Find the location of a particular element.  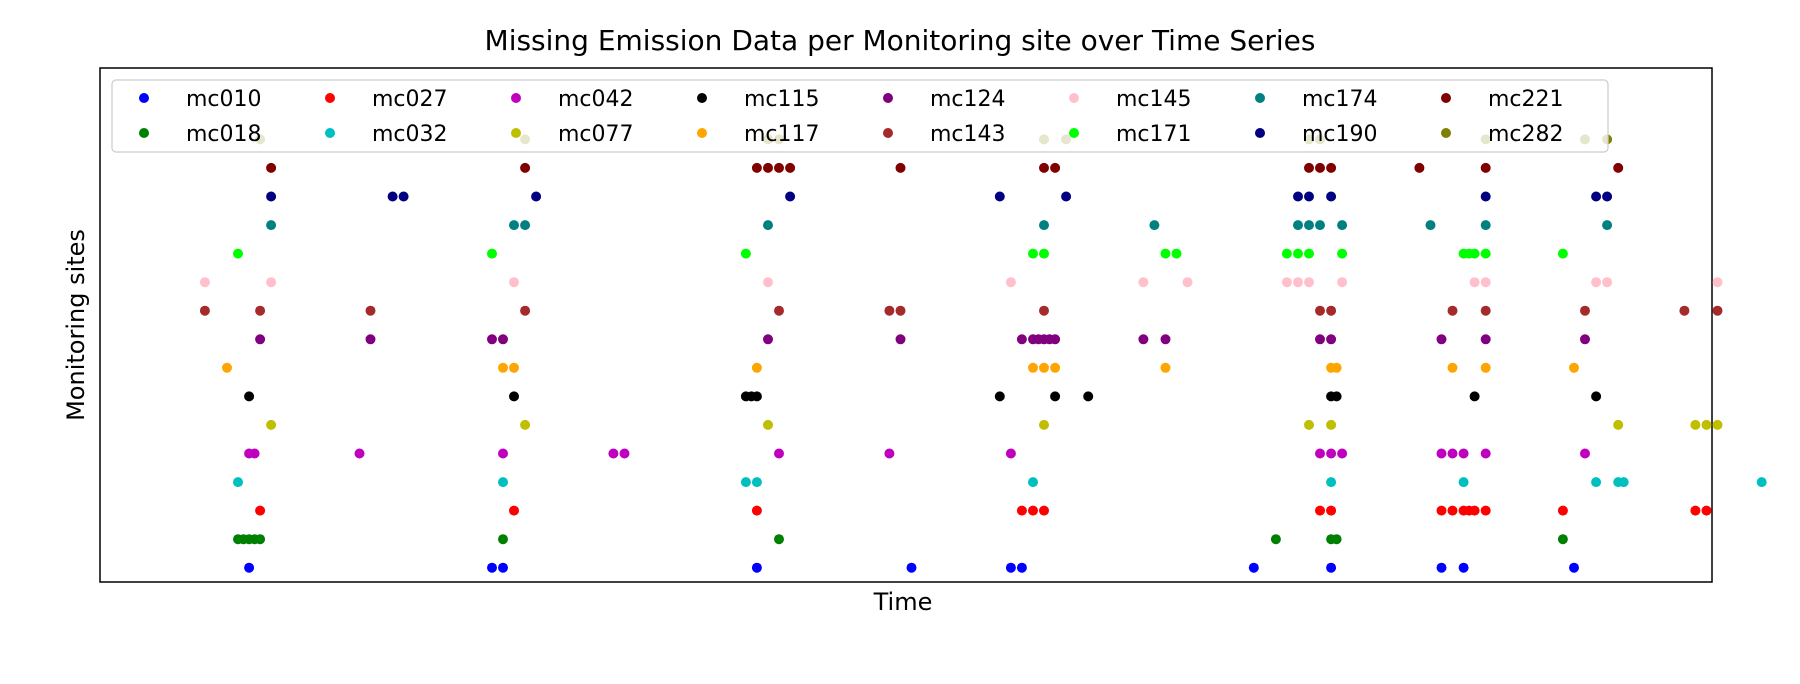

legend-entry-mc018: mc018 is located at coordinates (200, 134).